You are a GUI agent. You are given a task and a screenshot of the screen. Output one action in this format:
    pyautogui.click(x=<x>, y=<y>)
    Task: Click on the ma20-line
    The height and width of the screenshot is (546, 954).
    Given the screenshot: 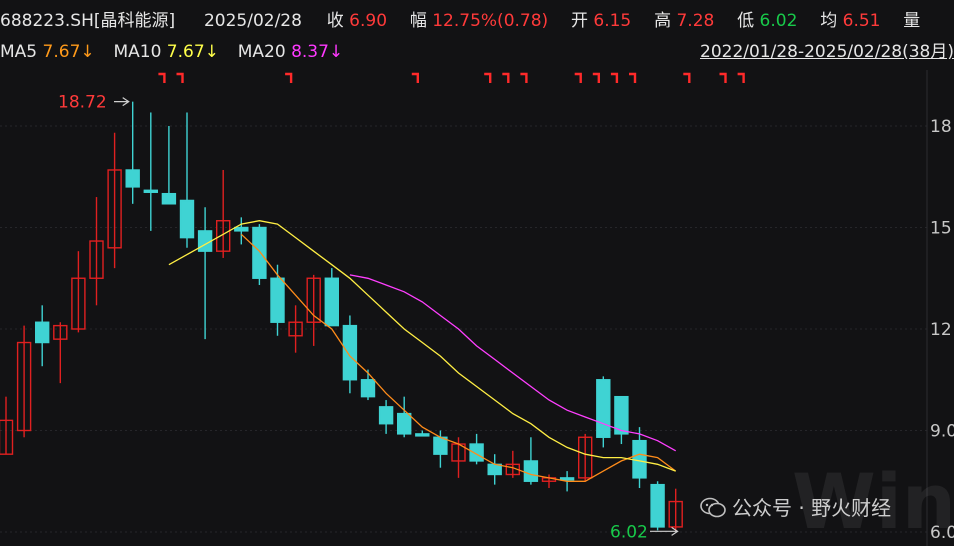 What is the action you would take?
    pyautogui.click(x=513, y=363)
    